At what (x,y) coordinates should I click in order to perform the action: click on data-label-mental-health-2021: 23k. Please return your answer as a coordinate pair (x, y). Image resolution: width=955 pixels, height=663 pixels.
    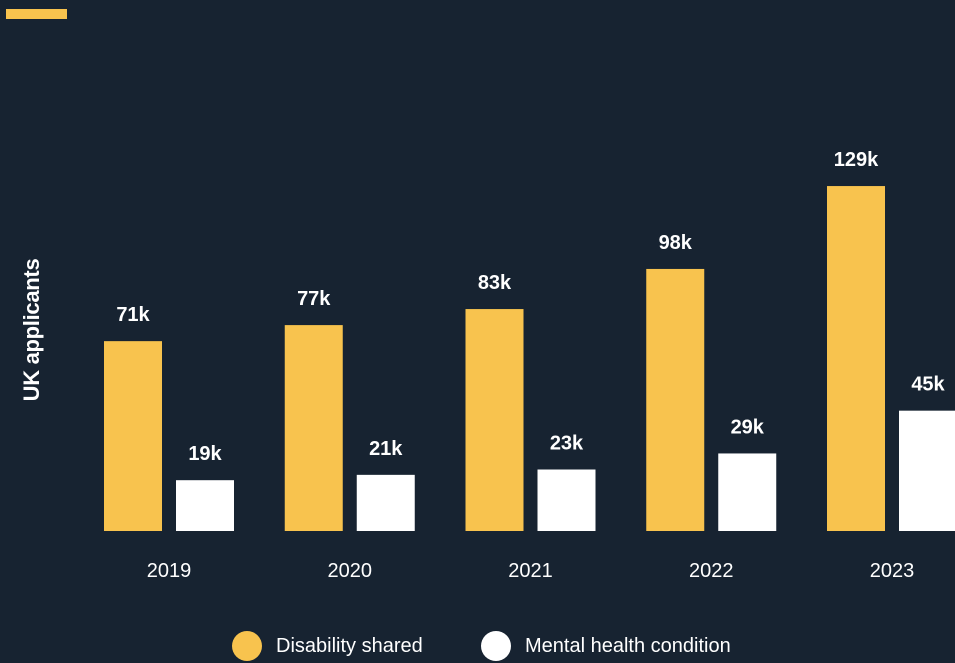
    Looking at the image, I should click on (567, 443).